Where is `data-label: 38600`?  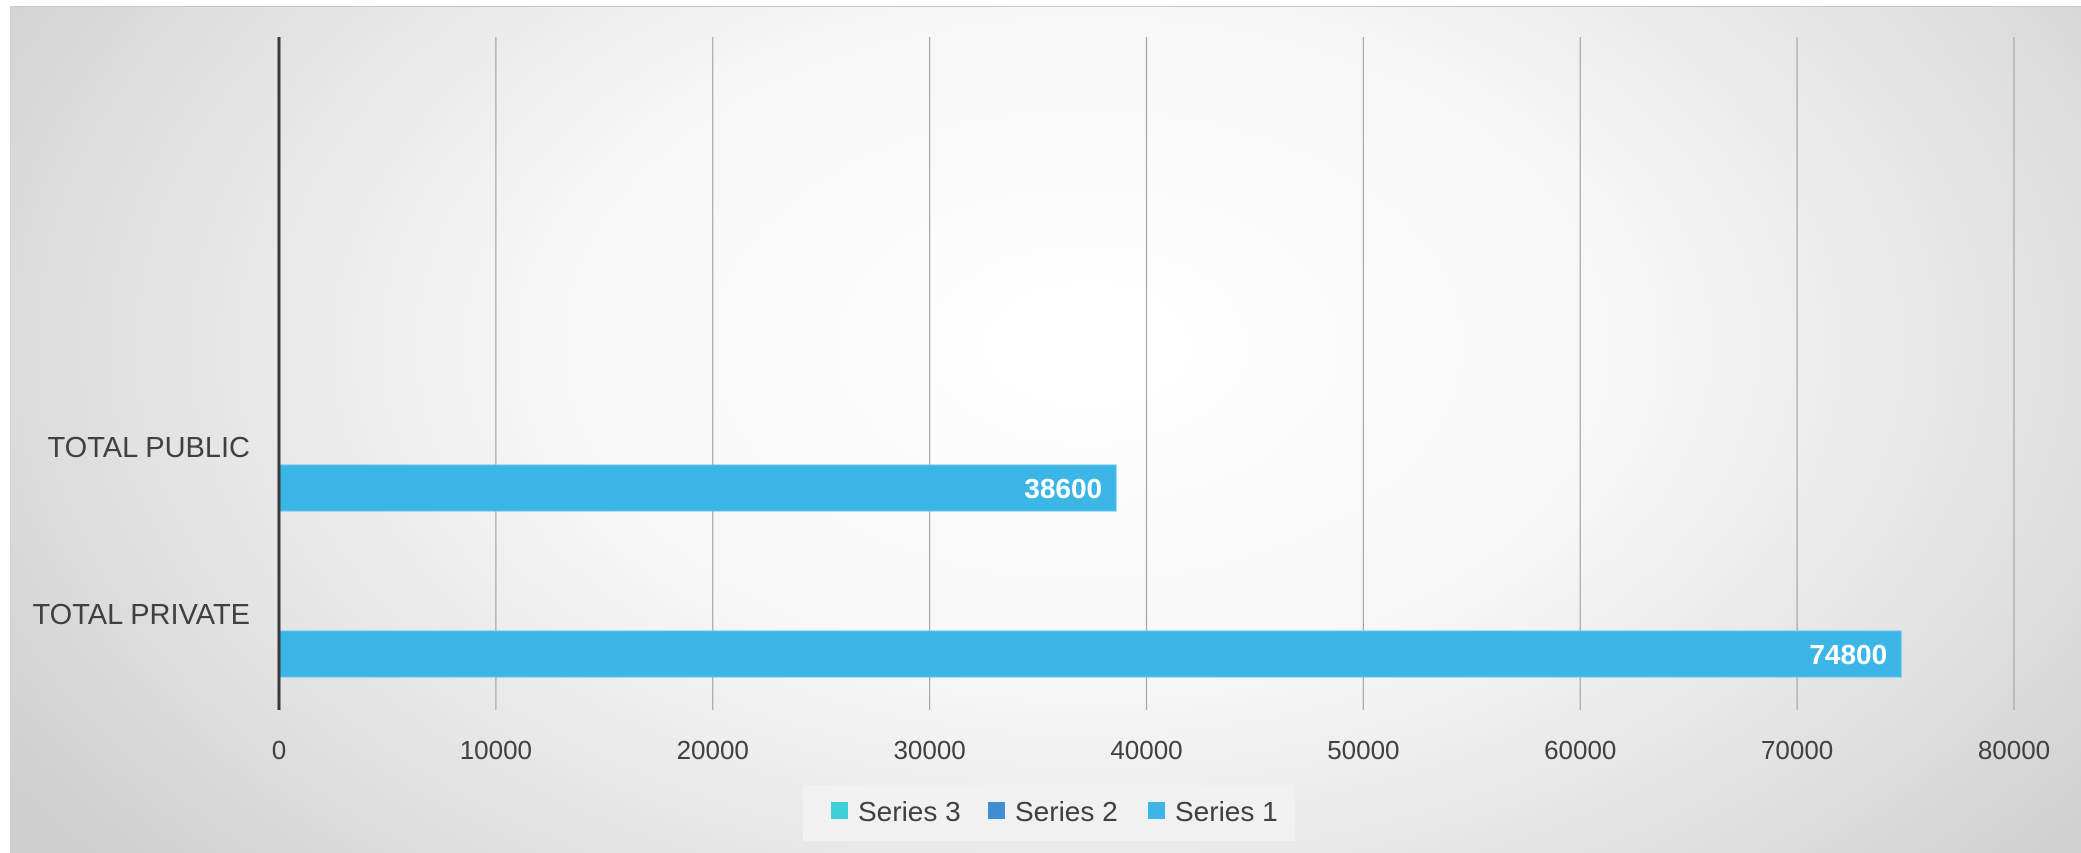
data-label: 38600 is located at coordinates (1063, 488).